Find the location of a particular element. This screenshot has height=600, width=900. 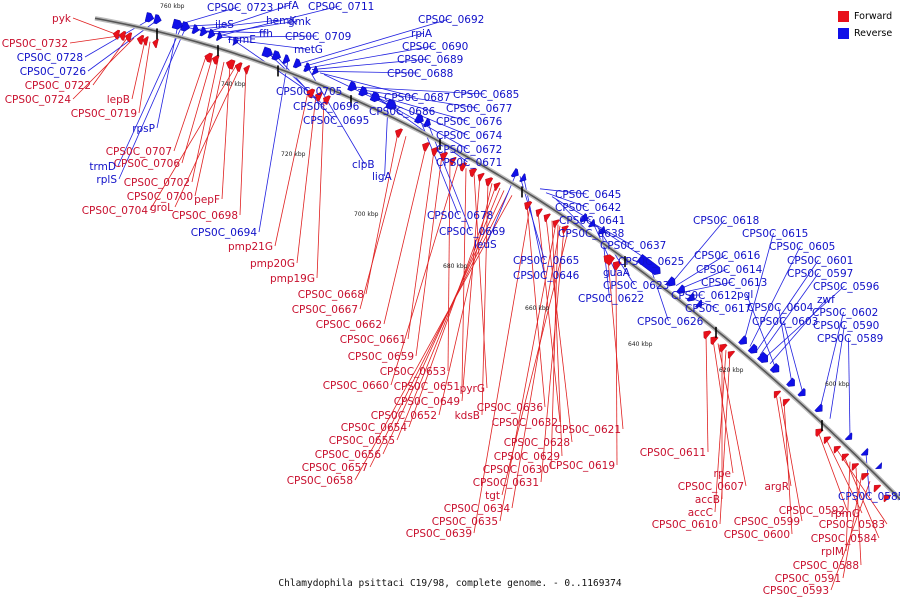

forward-gene-label: argR is located at coordinates (776, 487).